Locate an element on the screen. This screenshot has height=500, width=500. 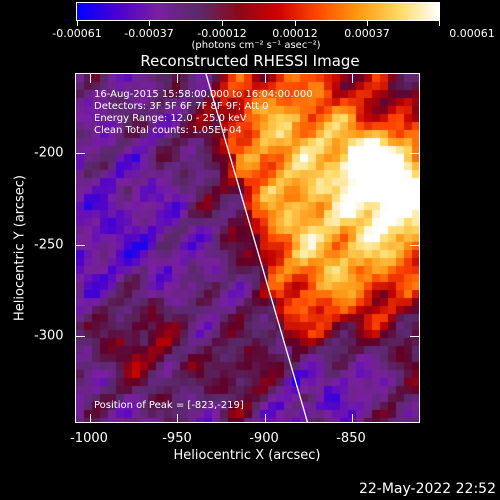
solar-limb-line is located at coordinates (257, 248).